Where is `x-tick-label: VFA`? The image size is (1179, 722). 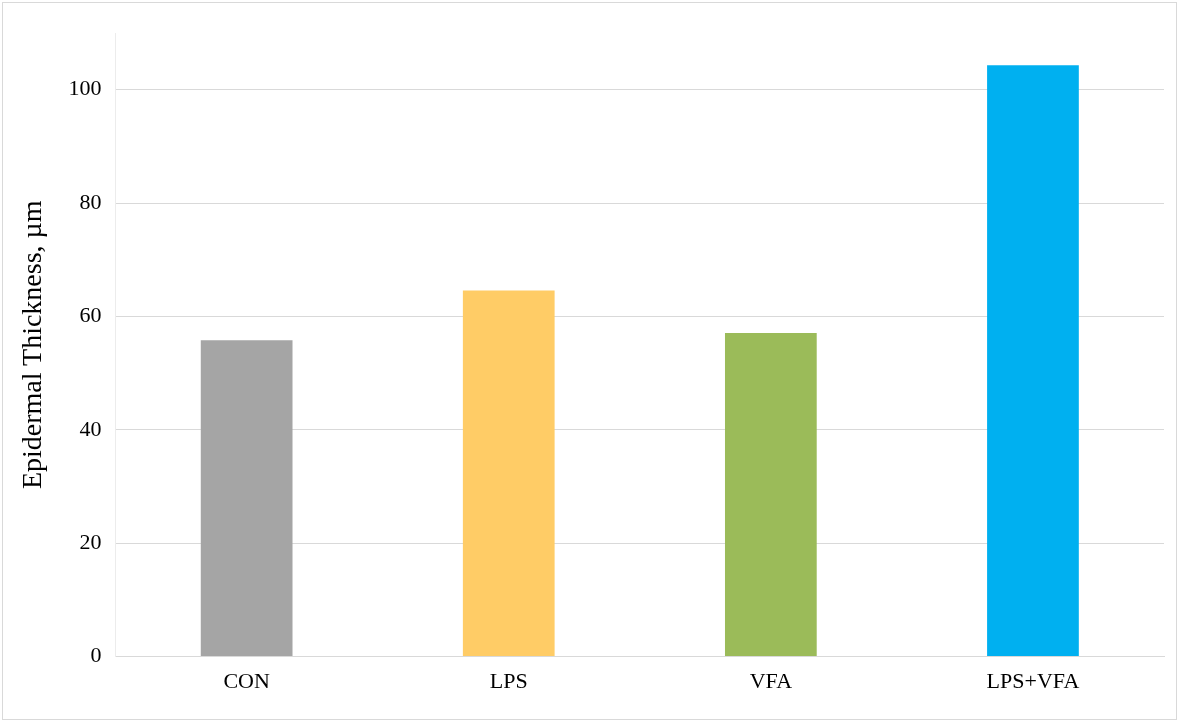 x-tick-label: VFA is located at coordinates (771, 680).